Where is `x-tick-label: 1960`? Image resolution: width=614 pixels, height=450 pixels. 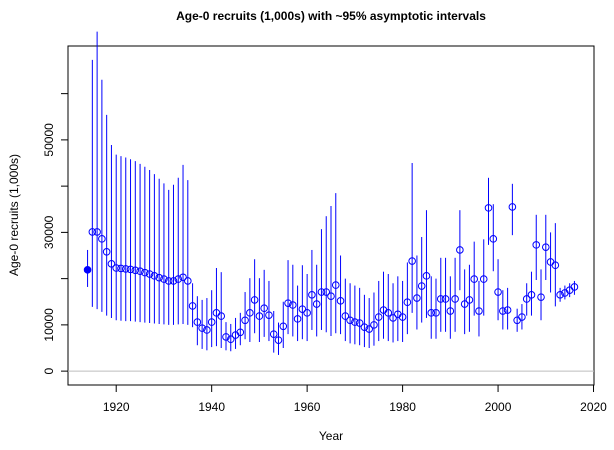
x-tick-label: 1960 is located at coordinates (307, 407).